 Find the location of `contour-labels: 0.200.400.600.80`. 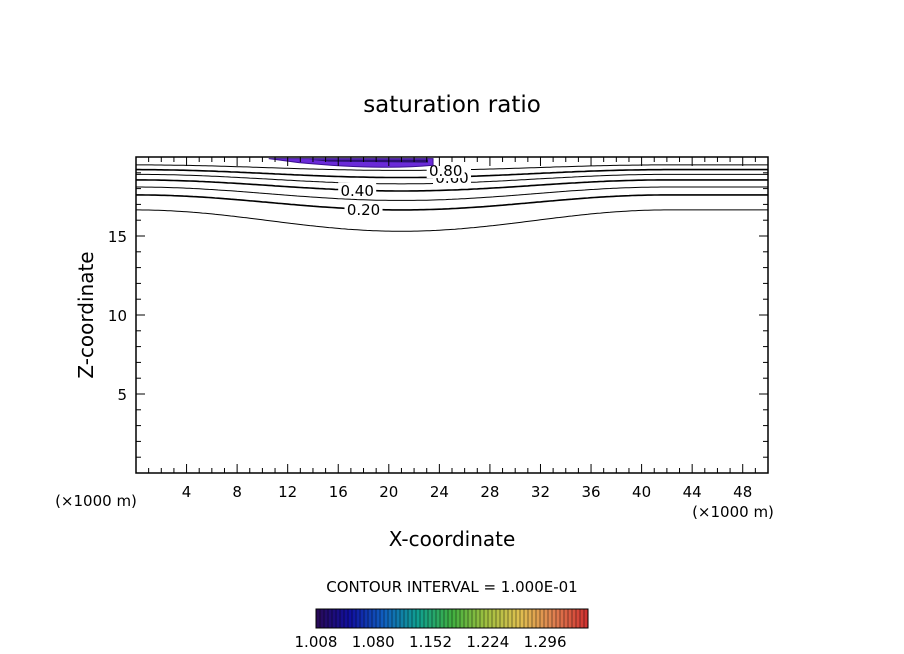

contour-labels: 0.200.400.600.80 is located at coordinates (404, 190).